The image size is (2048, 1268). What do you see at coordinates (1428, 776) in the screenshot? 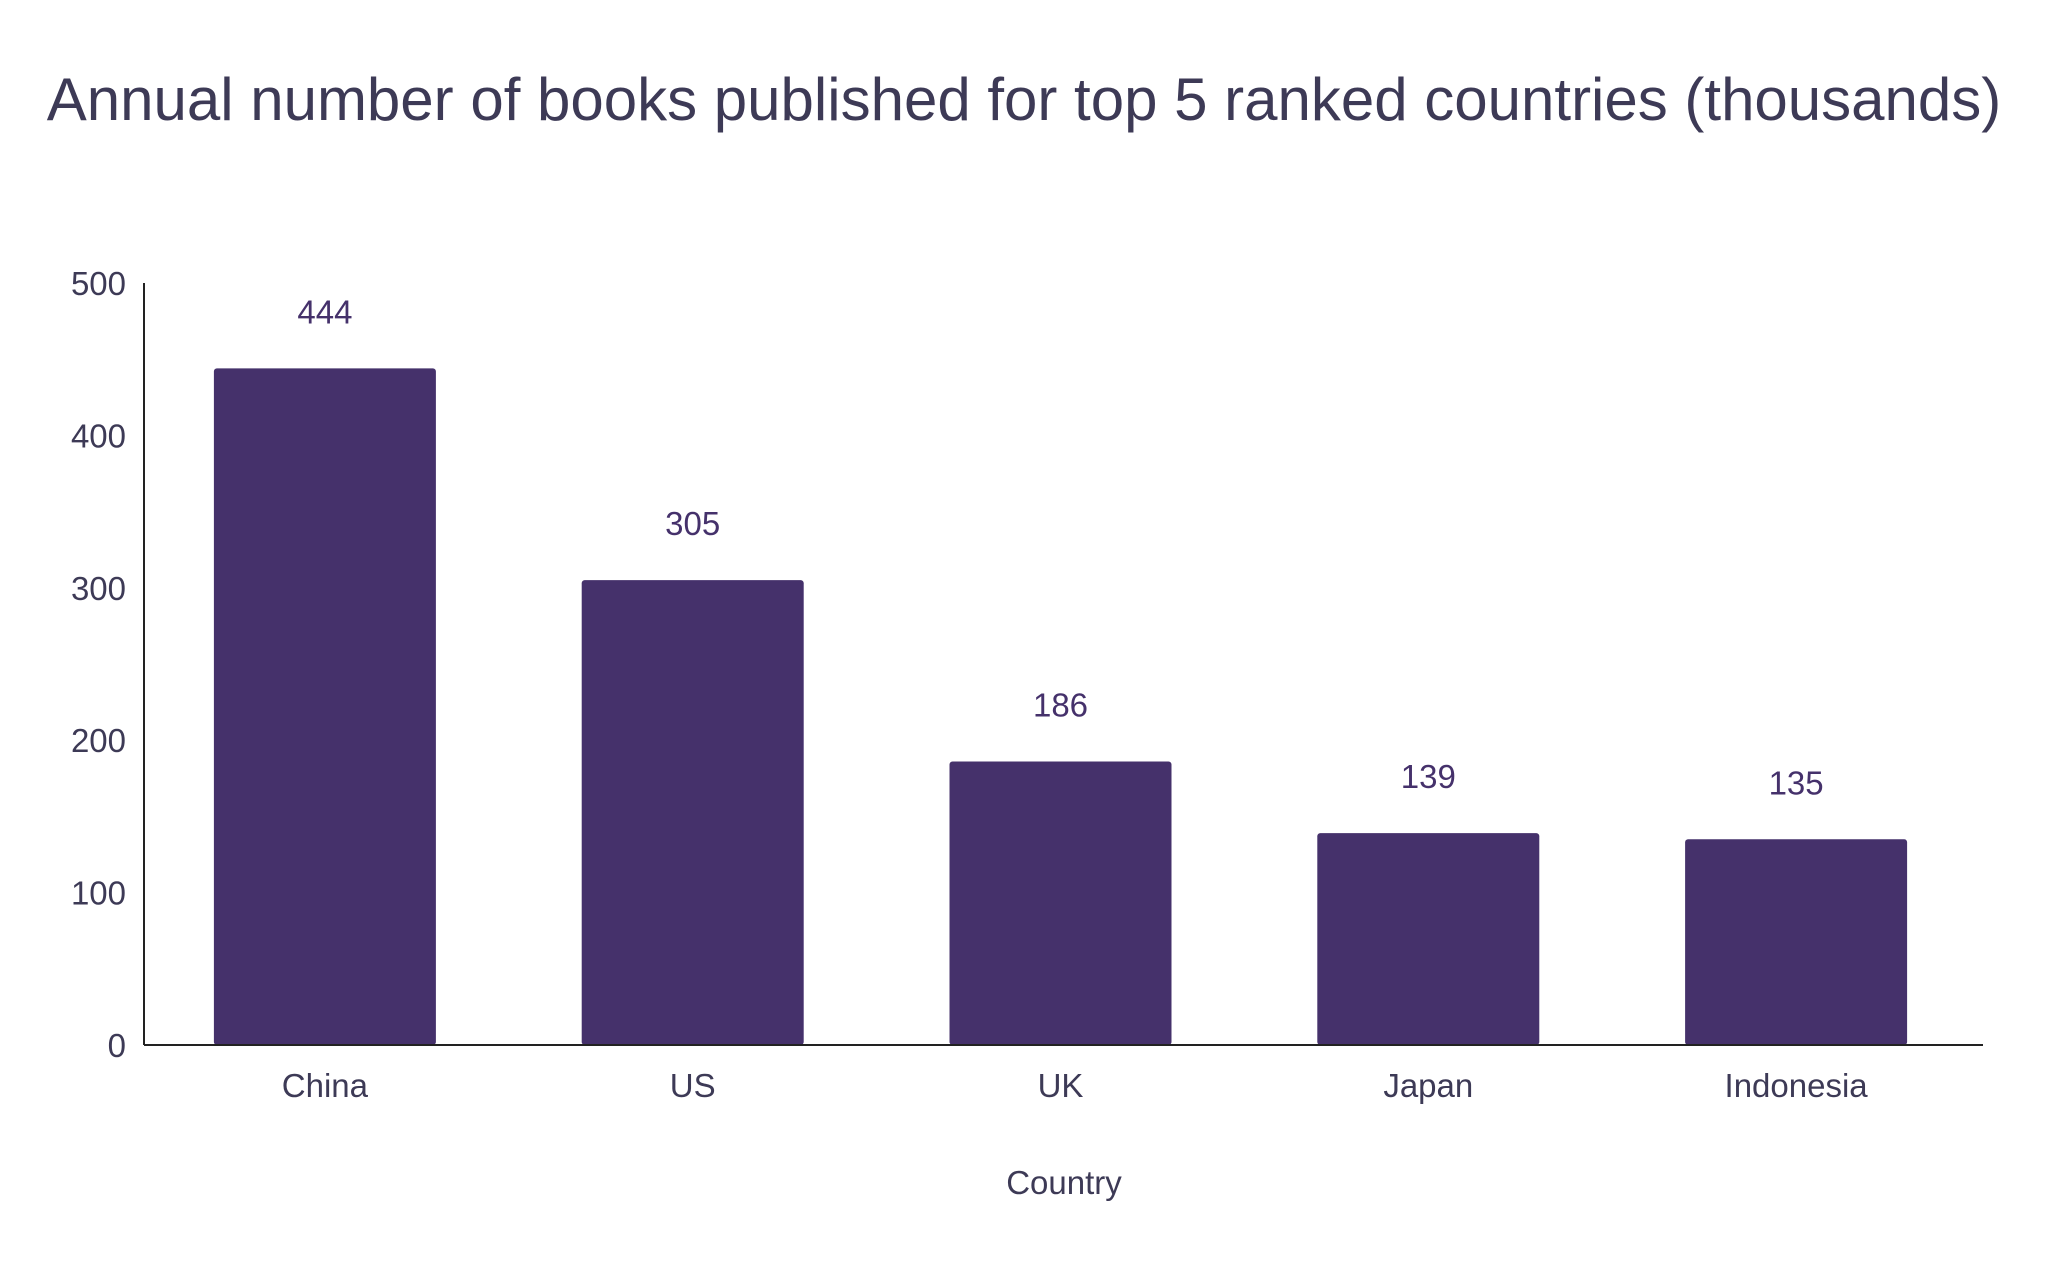
I see `data-label: 139` at bounding box center [1428, 776].